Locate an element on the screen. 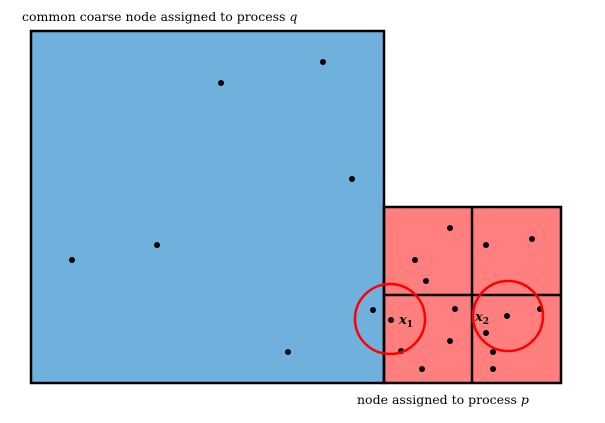 This screenshot has height=423, width=605. point-x2 is located at coordinates (507, 316).